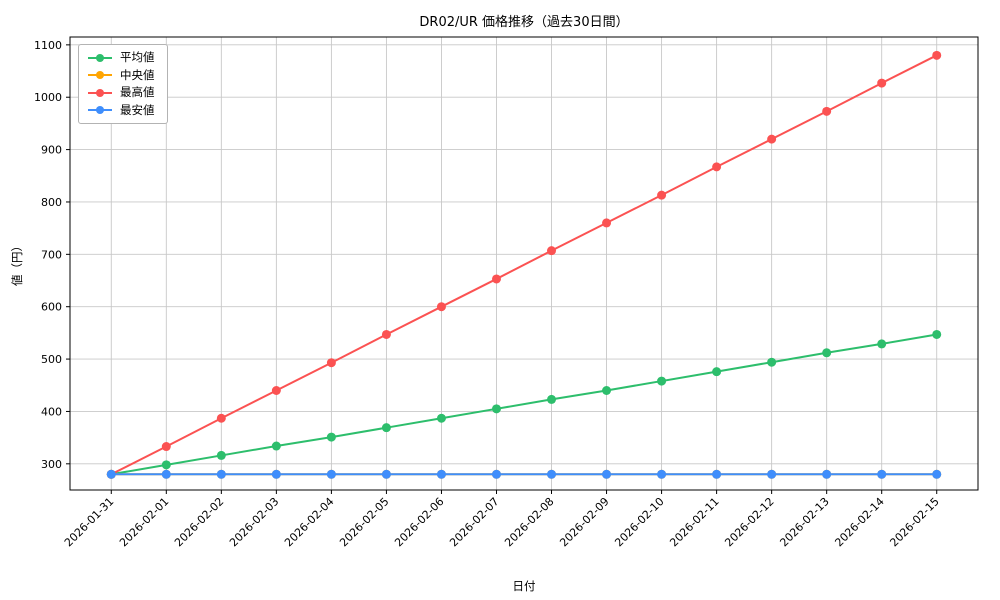  What do you see at coordinates (309, 522) in the screenshot?
I see `svg-text: 2026-02-04` at bounding box center [309, 522].